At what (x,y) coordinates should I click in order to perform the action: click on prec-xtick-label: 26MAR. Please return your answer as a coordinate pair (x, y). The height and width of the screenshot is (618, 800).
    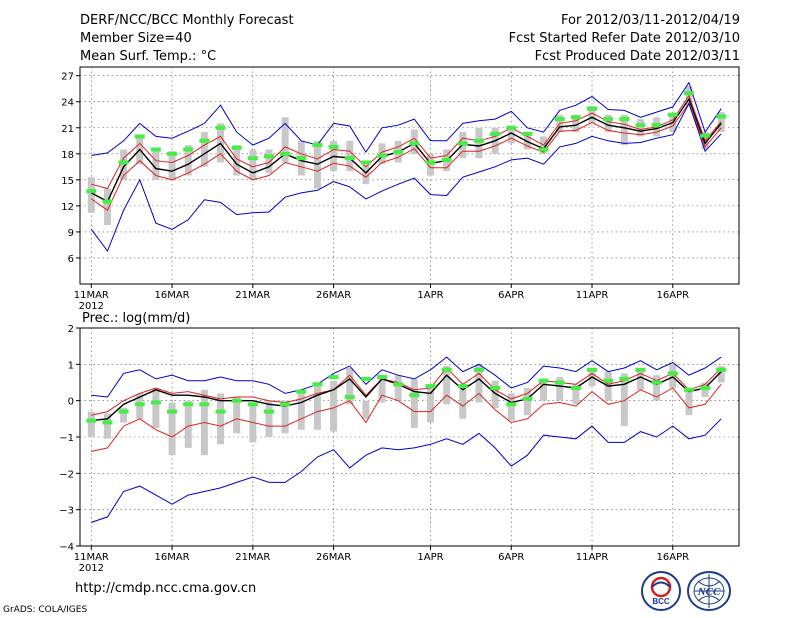
    Looking at the image, I should click on (333, 557).